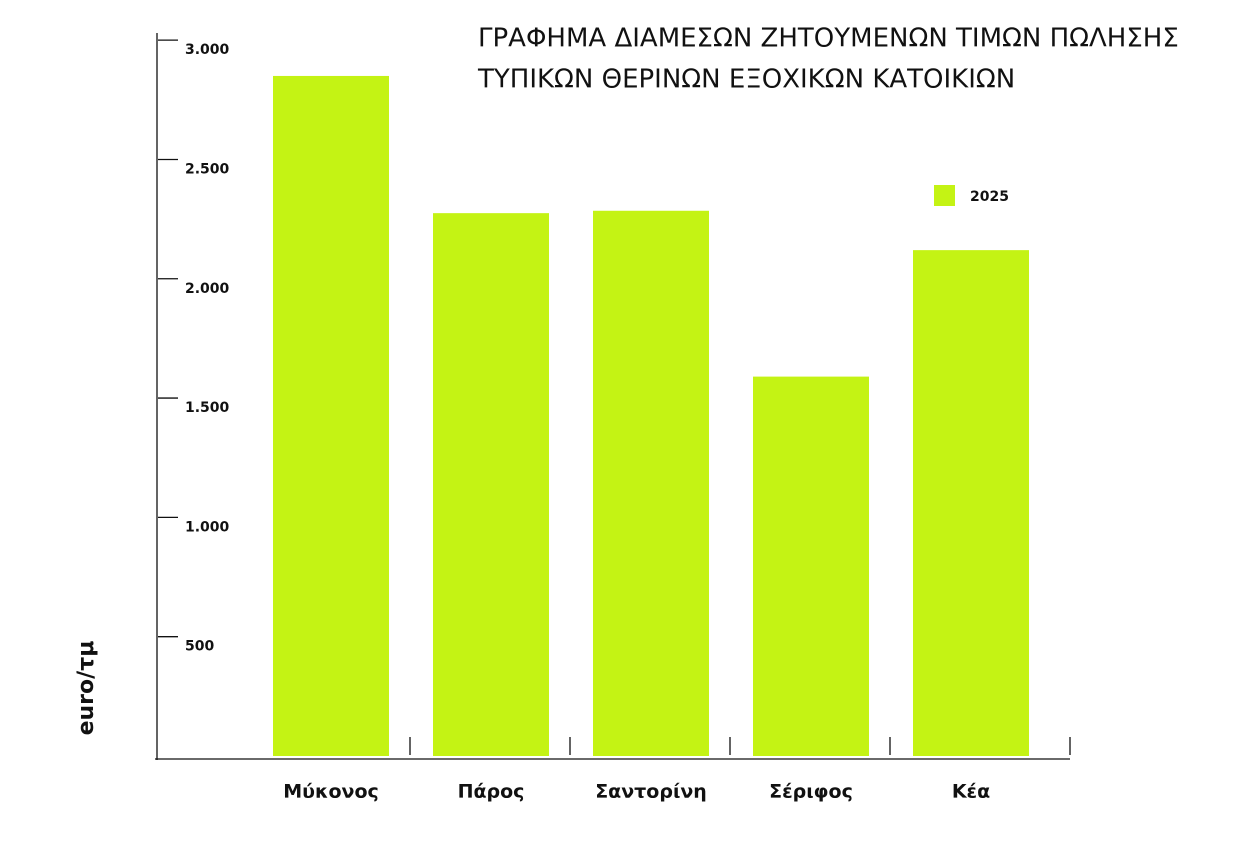  What do you see at coordinates (811, 792) in the screenshot?
I see `x-tick-label: Σέριφος` at bounding box center [811, 792].